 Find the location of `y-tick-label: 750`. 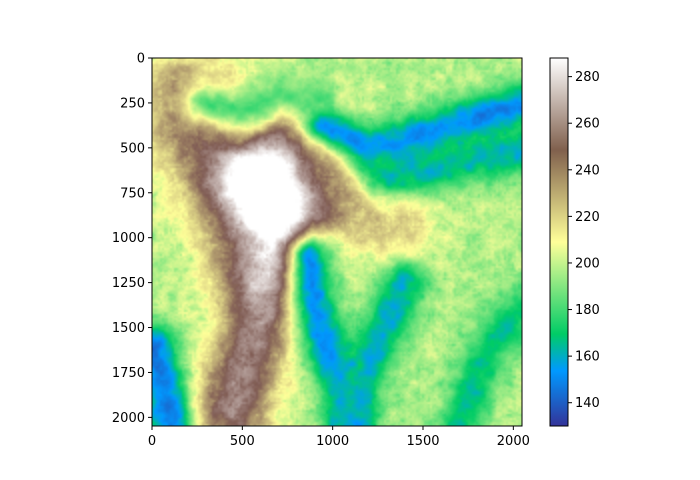

y-tick-label: 750 is located at coordinates (132, 193).